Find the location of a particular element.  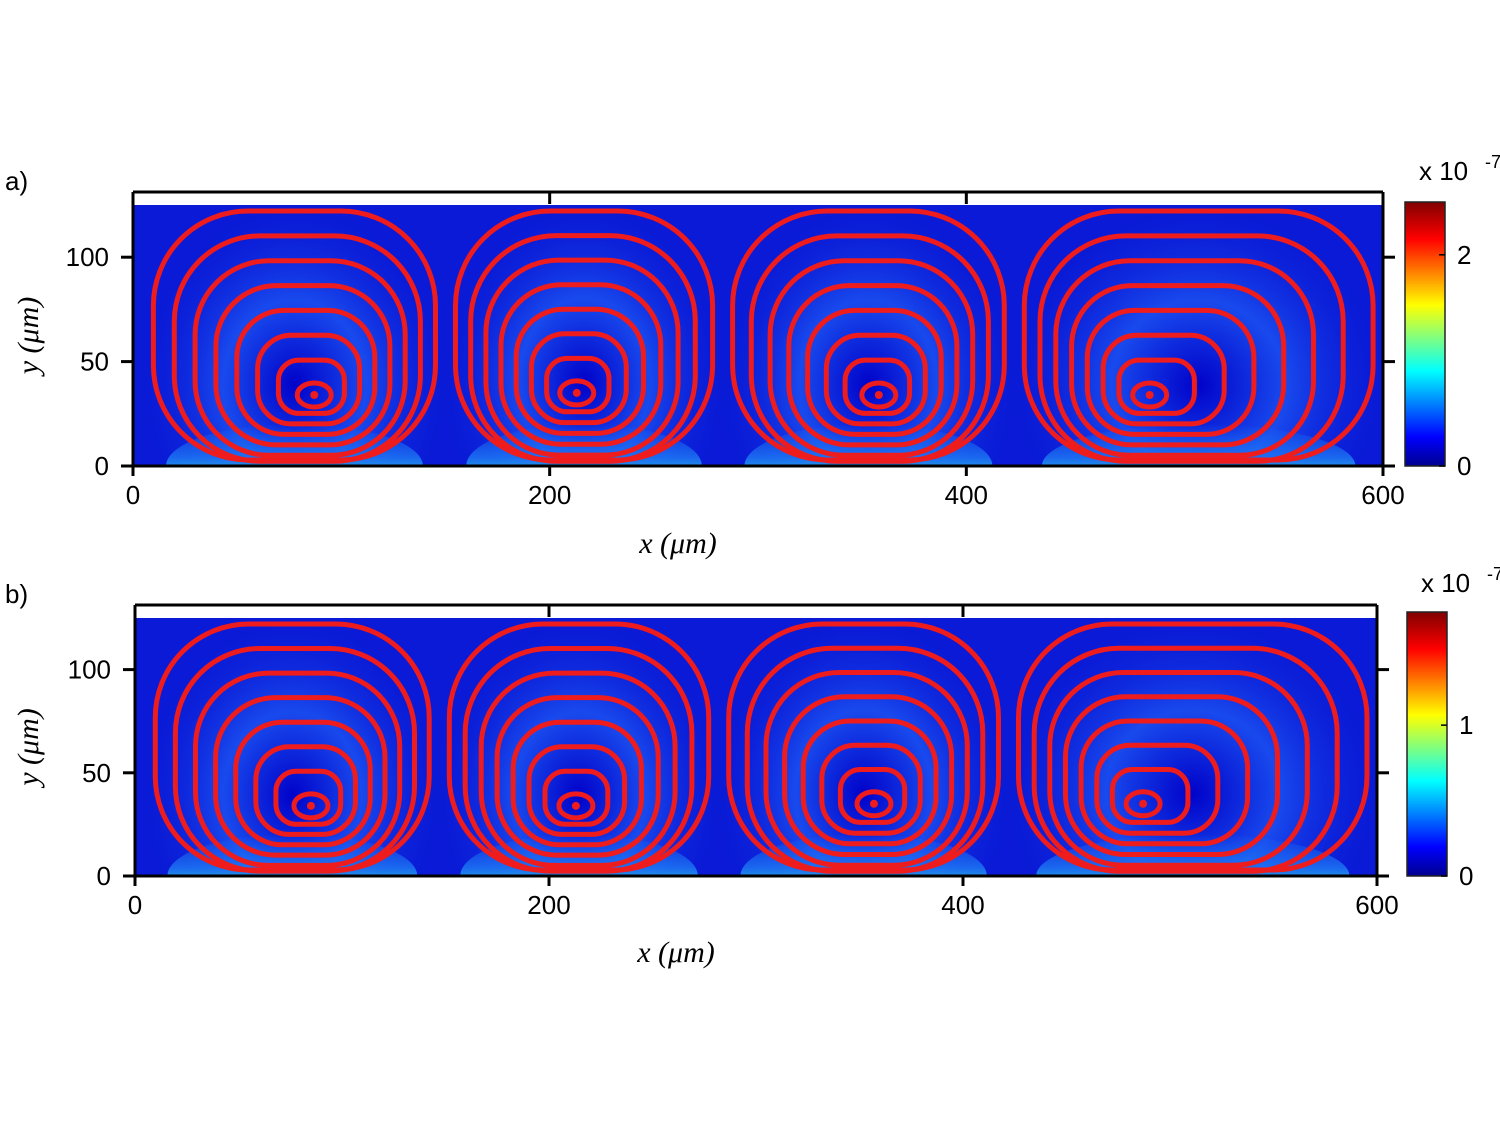

colorbar-tick-label: 2 is located at coordinates (1464, 255).